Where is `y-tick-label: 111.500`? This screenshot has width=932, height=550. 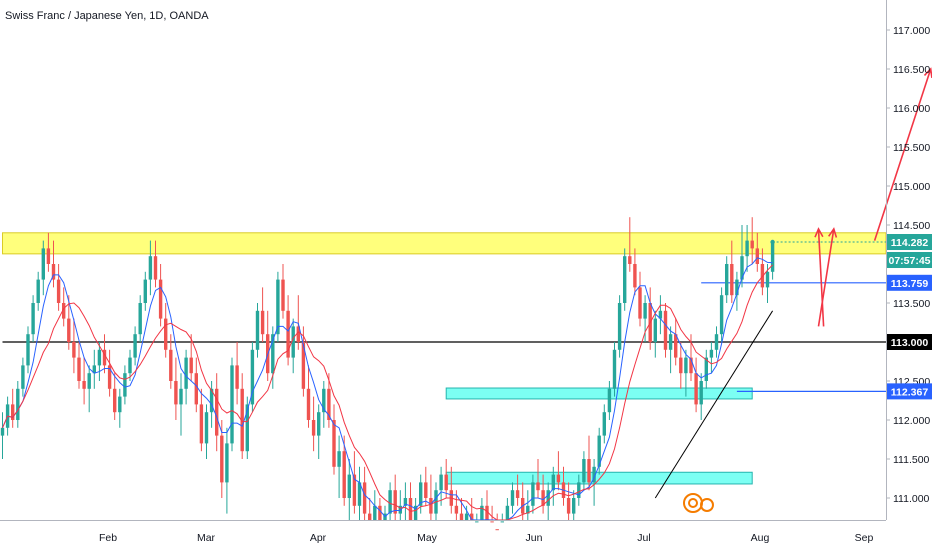 y-tick-label: 111.500 is located at coordinates (911, 460).